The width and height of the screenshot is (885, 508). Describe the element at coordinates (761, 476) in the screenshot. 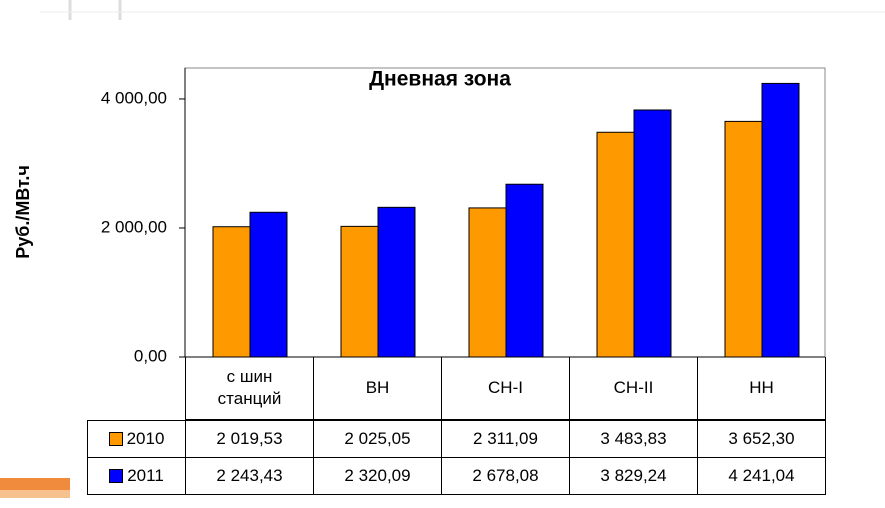

I see `data-label: 4 241,04` at that location.